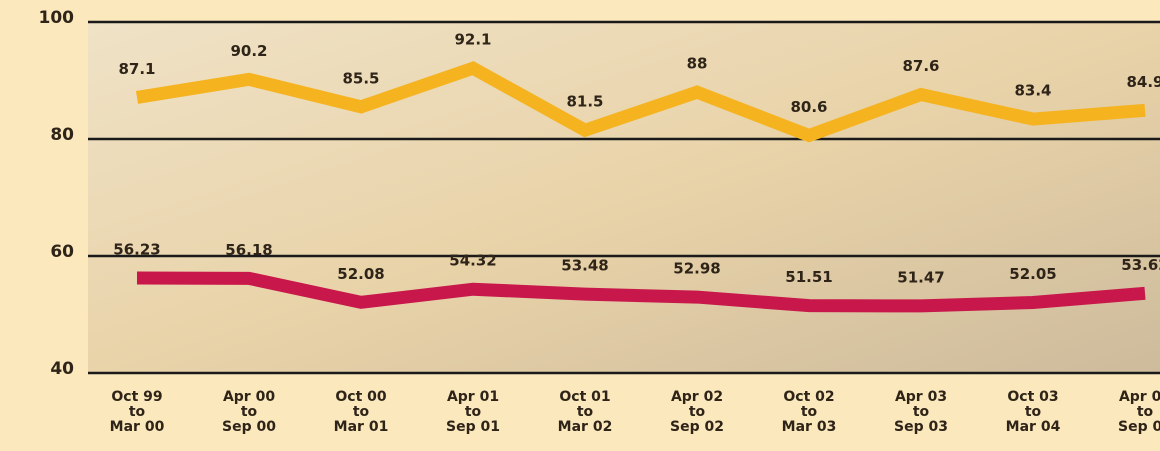 This screenshot has width=1160, height=451. What do you see at coordinates (137, 412) in the screenshot?
I see `x-tick-label: Oct 99 to Mar 00` at bounding box center [137, 412].